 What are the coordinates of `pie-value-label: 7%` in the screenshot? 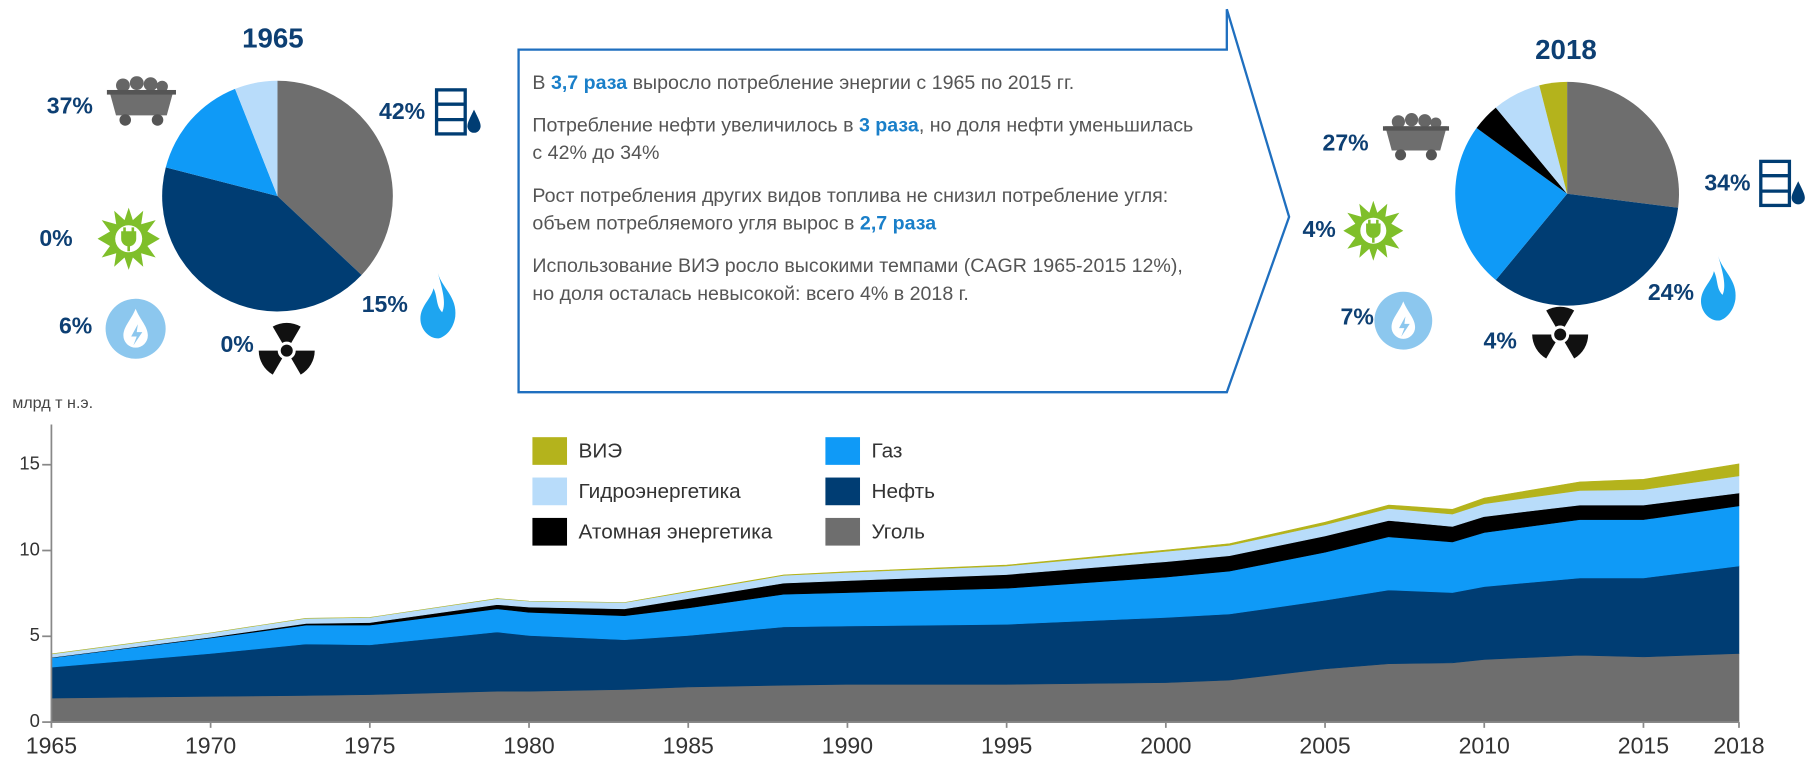 It's located at (1357, 316).